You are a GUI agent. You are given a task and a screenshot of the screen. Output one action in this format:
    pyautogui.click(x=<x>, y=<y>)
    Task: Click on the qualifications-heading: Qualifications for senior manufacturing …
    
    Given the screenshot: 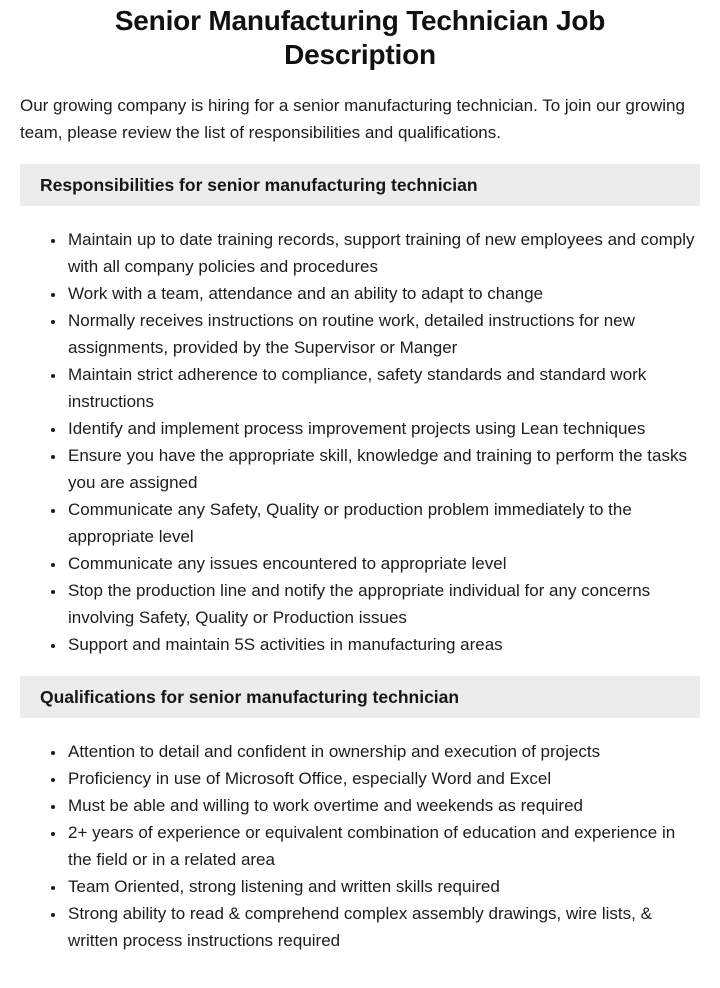 What is the action you would take?
    pyautogui.click(x=360, y=697)
    